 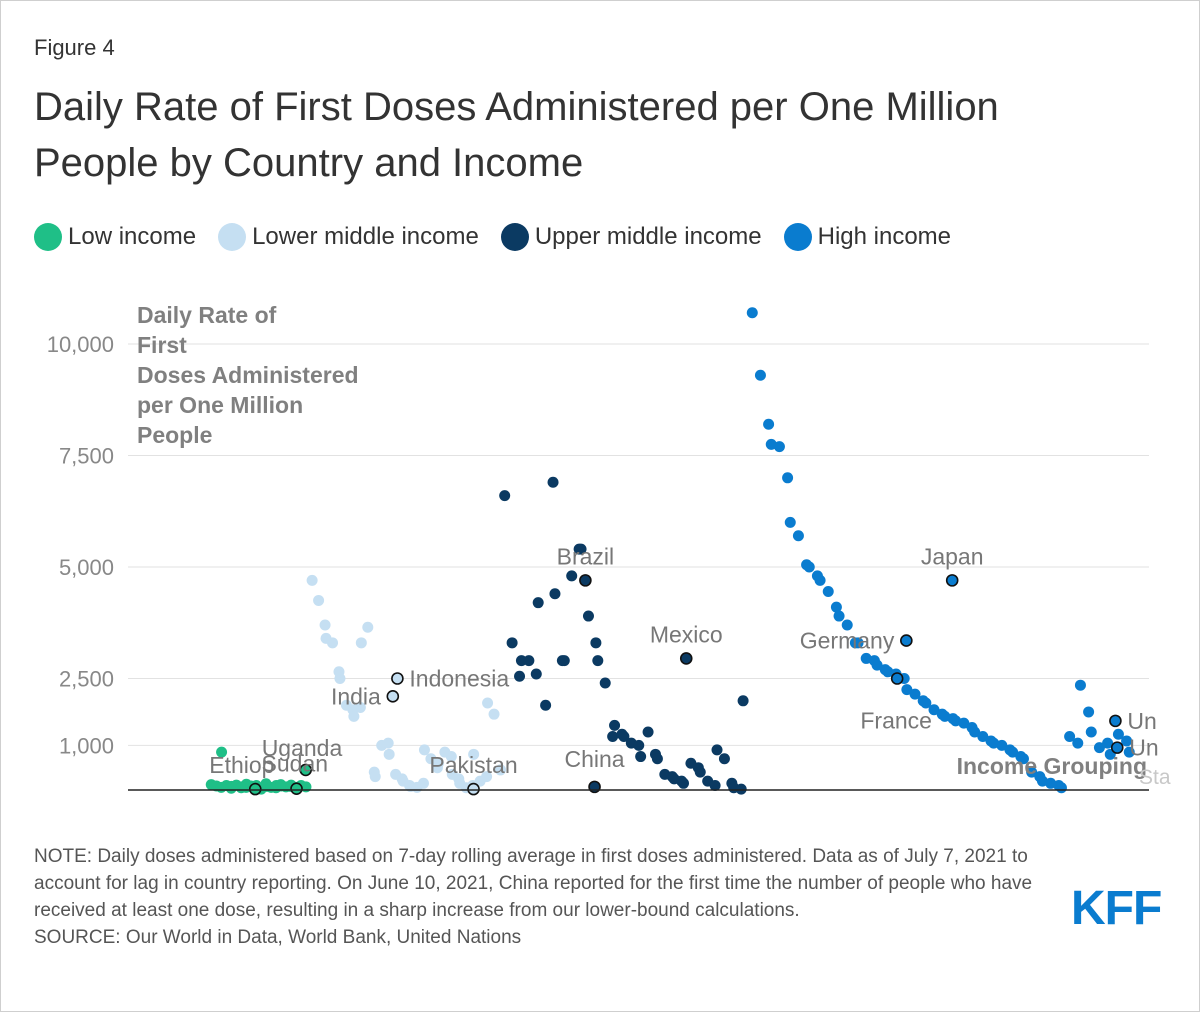 What do you see at coordinates (847, 641) in the screenshot?
I see `point-label-germany: Germany` at bounding box center [847, 641].